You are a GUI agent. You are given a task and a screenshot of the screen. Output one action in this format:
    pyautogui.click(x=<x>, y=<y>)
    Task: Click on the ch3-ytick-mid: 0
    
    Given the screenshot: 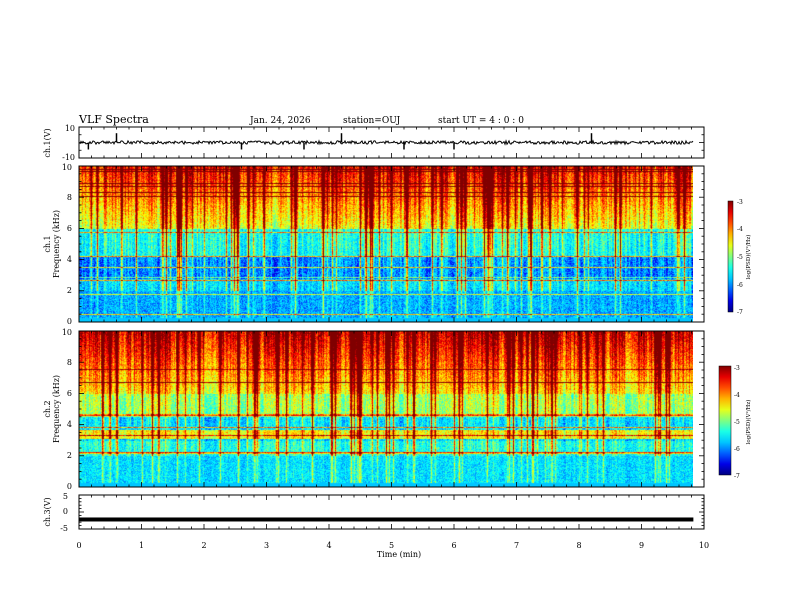 What is the action you would take?
    pyautogui.click(x=65, y=511)
    